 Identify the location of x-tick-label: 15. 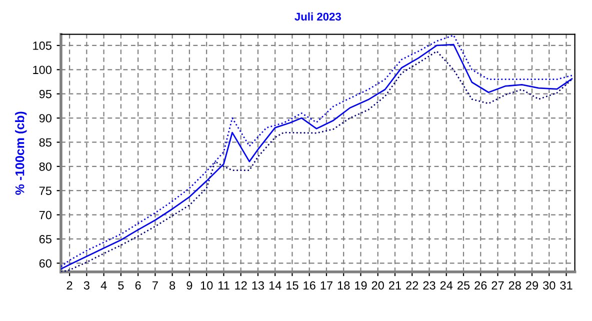
(292, 285).